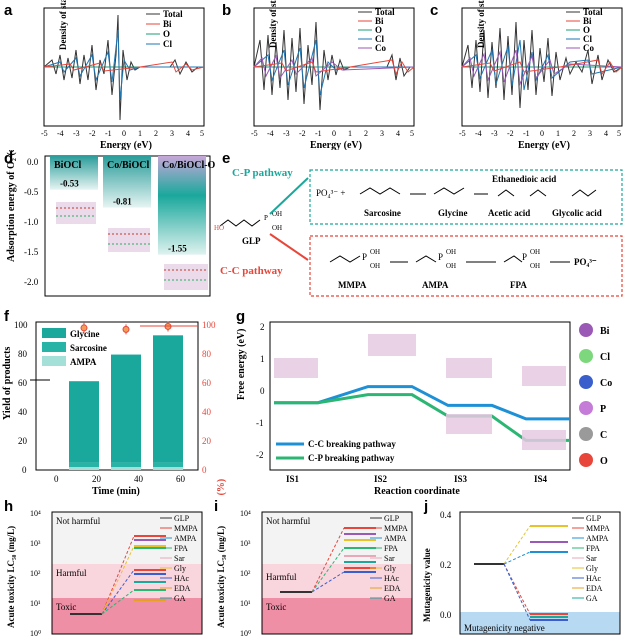 The image size is (627, 639). What do you see at coordinates (592, 568) in the screenshot?
I see `legend-gly: Gly` at bounding box center [592, 568].